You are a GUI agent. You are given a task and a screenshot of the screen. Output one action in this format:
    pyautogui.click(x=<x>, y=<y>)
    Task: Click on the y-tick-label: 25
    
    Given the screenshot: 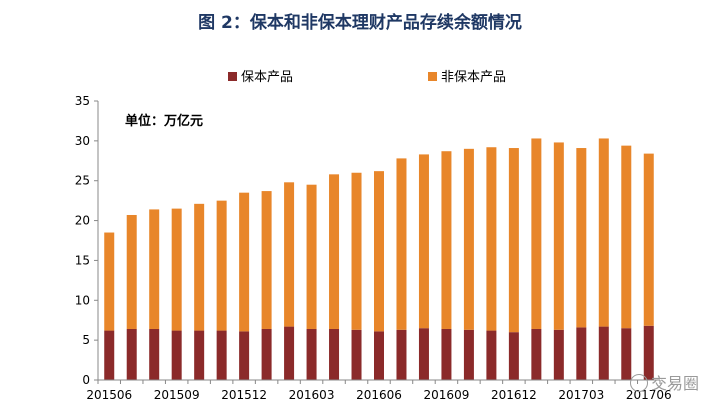 What is the action you would take?
    pyautogui.click(x=82, y=181)
    